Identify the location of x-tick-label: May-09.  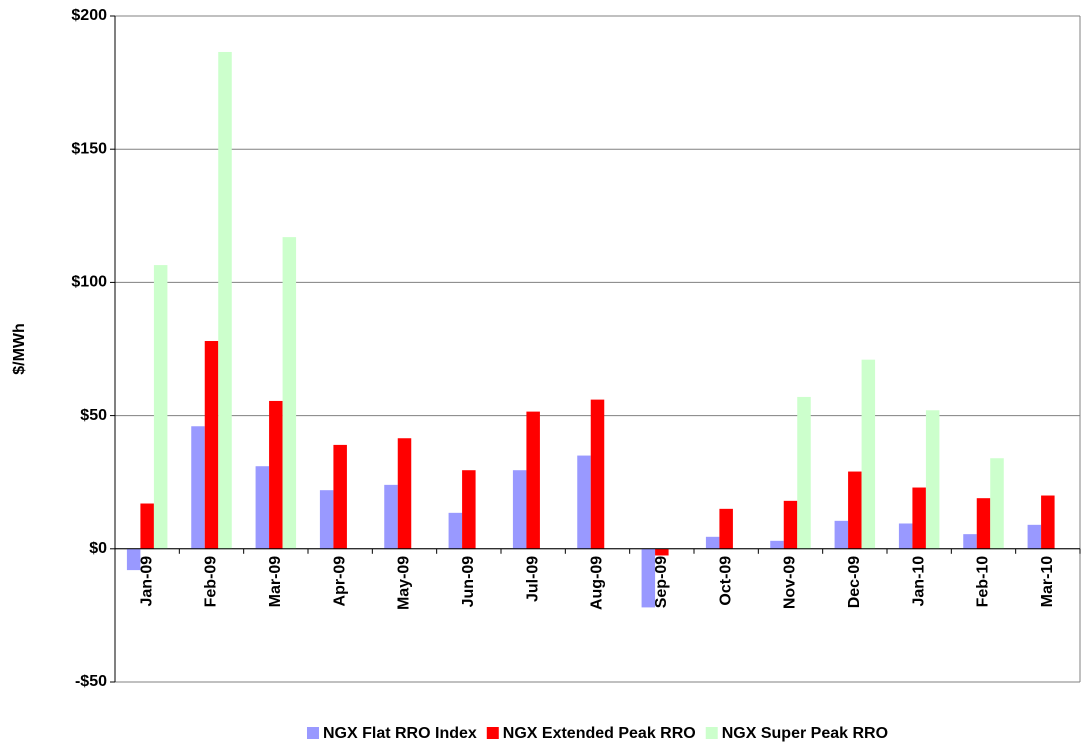
(404, 583).